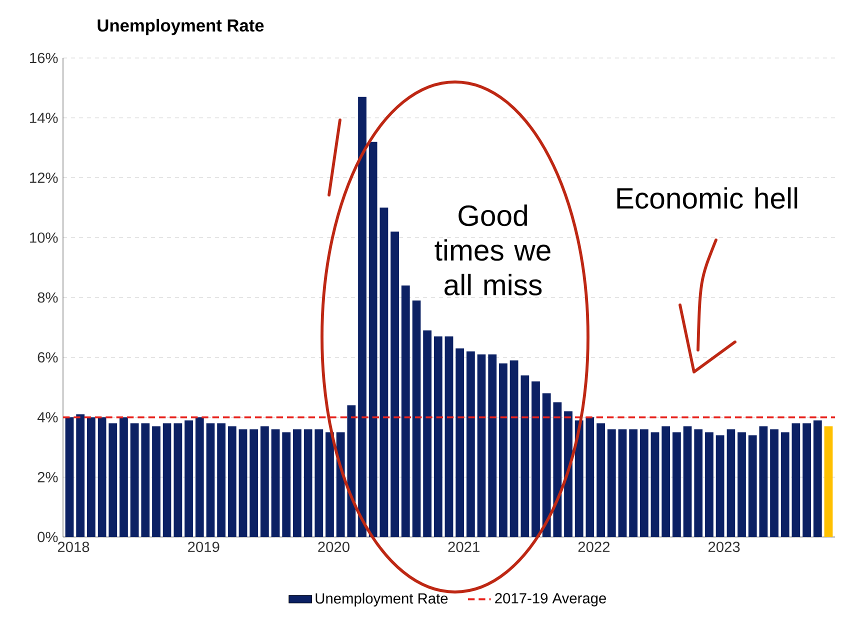 Image resolution: width=851 pixels, height=621 pixels. I want to click on legend-label: Unemployment Rate, so click(382, 599).